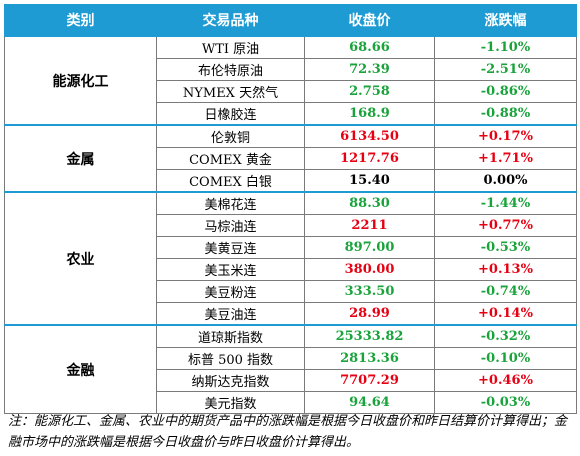 The height and width of the screenshot is (456, 580). Describe the element at coordinates (505, 20) in the screenshot. I see `header-change: 涨跌幅` at that location.